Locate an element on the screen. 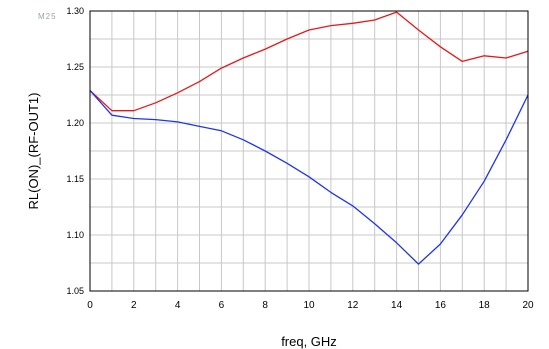 This screenshot has height=349, width=549. x-tick-label: 6 is located at coordinates (222, 305).